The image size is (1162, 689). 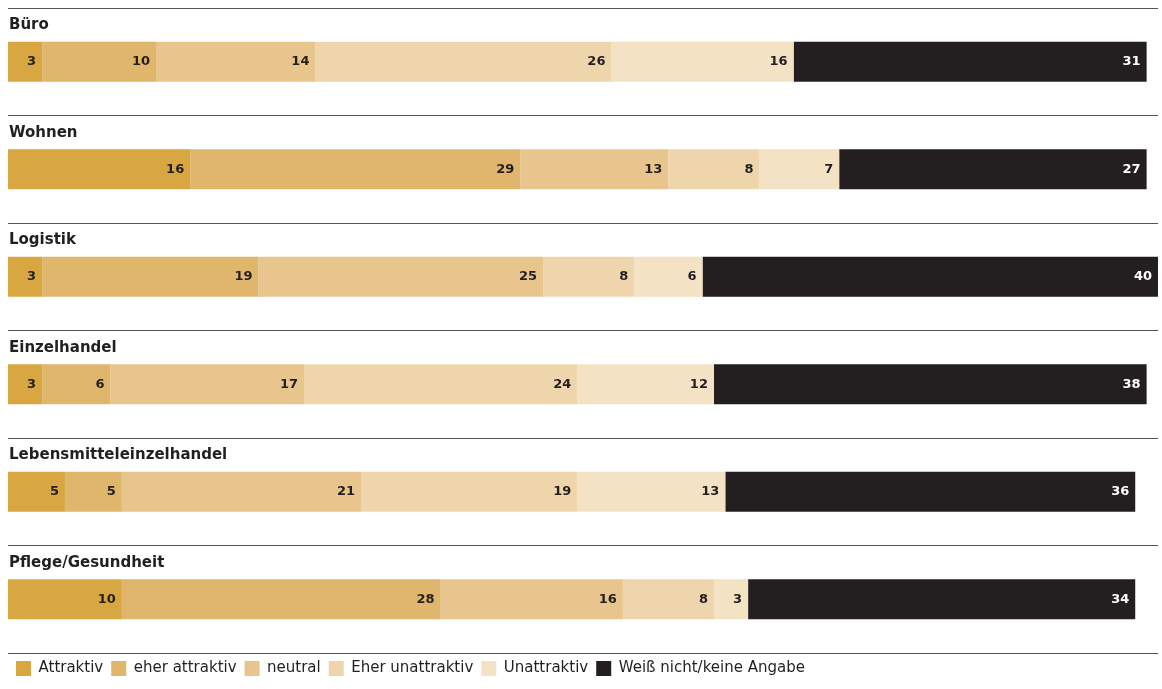 What do you see at coordinates (43, 239) in the screenshot?
I see `y-tick-label: Logistik` at bounding box center [43, 239].